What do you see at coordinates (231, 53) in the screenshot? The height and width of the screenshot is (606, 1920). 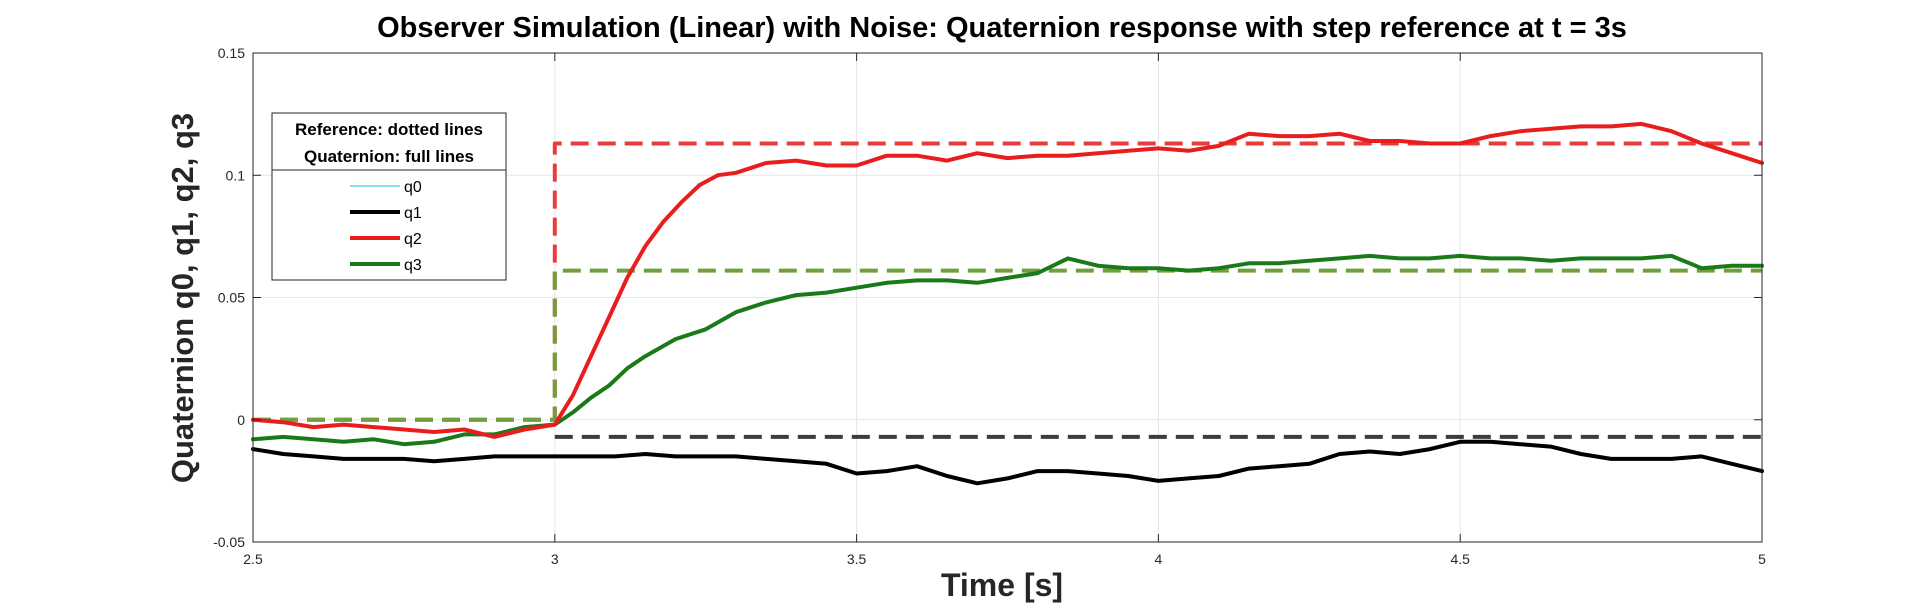 I see `y-tick-label-4: 0.15` at bounding box center [231, 53].